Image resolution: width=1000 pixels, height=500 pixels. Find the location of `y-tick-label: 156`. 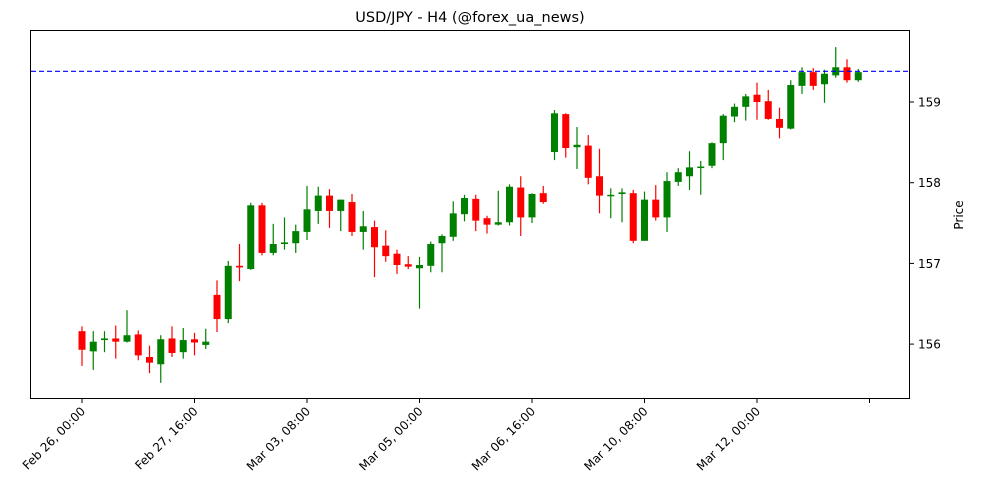

y-tick-label: 156 is located at coordinates (929, 345).